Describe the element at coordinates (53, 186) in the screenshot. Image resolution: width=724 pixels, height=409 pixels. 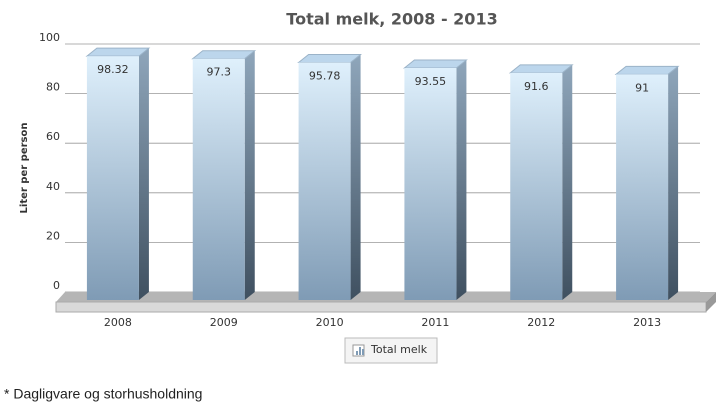
I see `y-tick-label: 40` at that location.